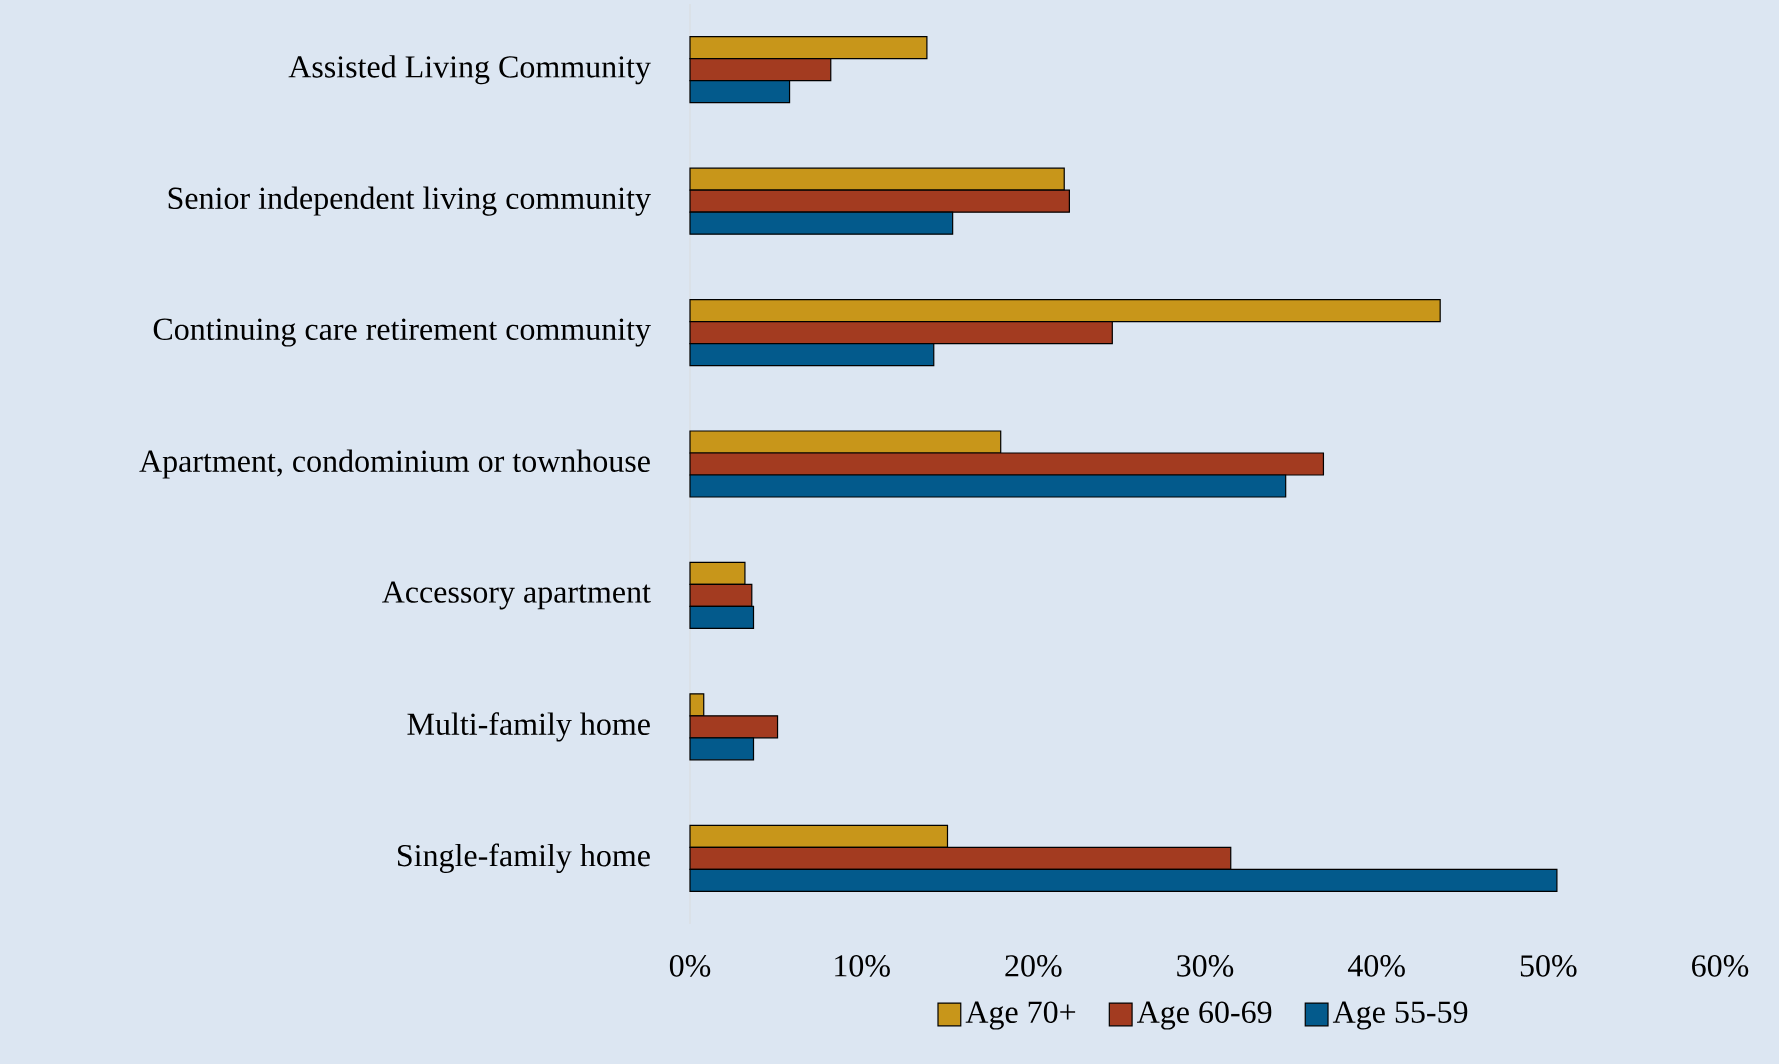  What do you see at coordinates (409, 201) in the screenshot?
I see `y-tick-label: Senior independent living community` at bounding box center [409, 201].